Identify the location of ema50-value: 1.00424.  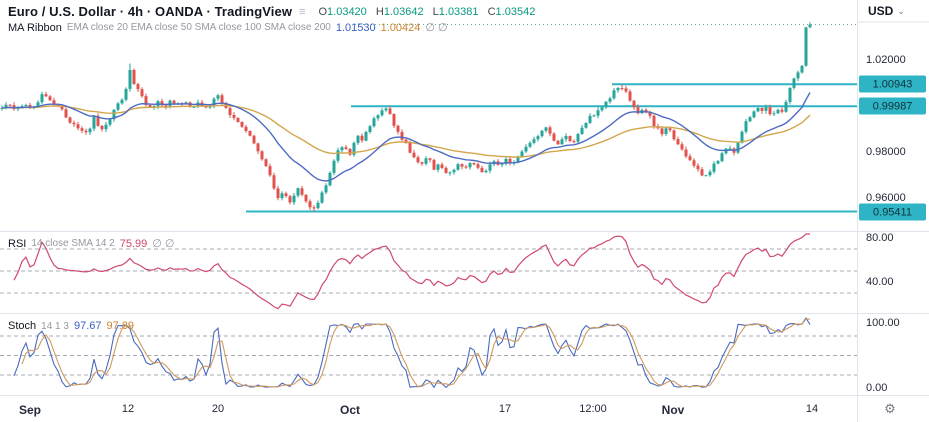
(400, 27).